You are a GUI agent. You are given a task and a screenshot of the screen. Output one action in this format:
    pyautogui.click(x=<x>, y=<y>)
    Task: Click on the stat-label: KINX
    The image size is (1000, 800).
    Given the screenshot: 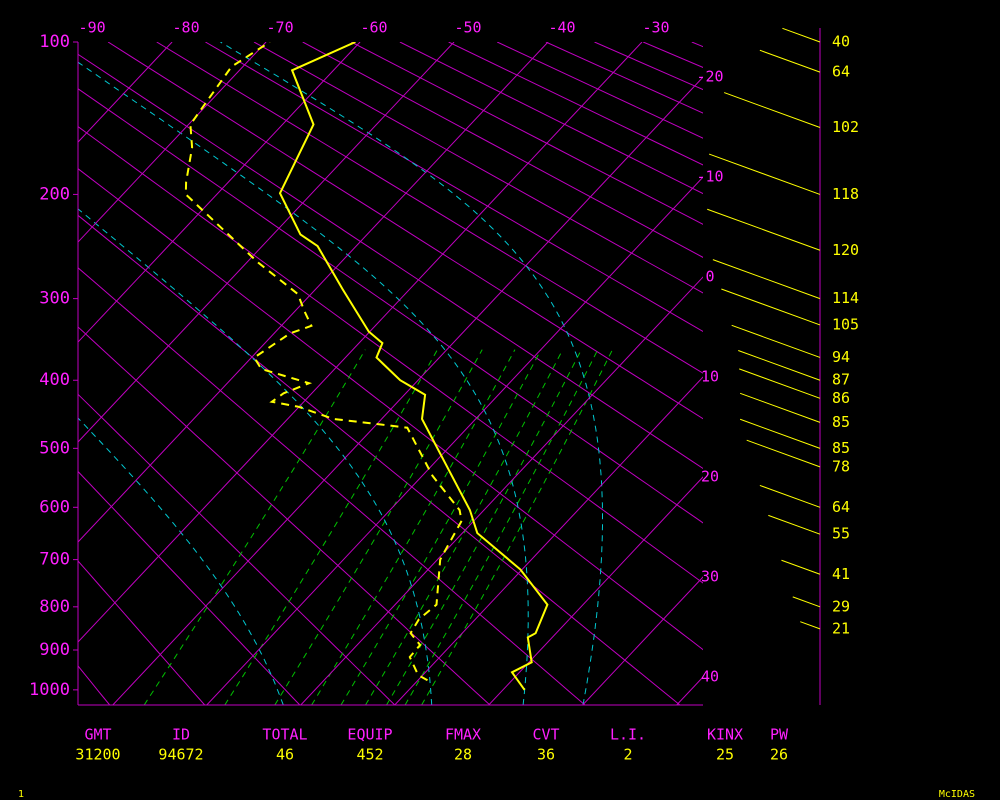 What is the action you would take?
    pyautogui.click(x=725, y=735)
    